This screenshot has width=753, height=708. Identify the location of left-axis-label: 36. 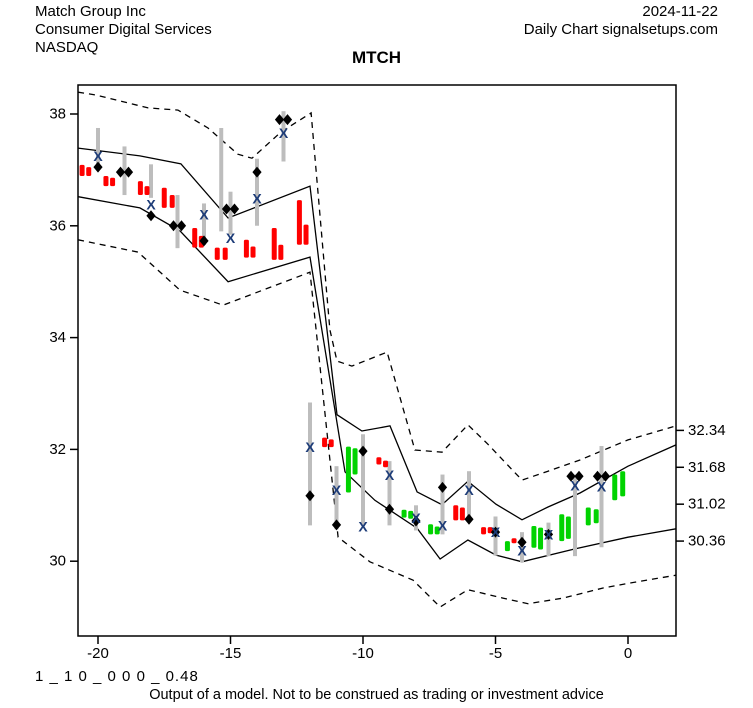
(57, 225).